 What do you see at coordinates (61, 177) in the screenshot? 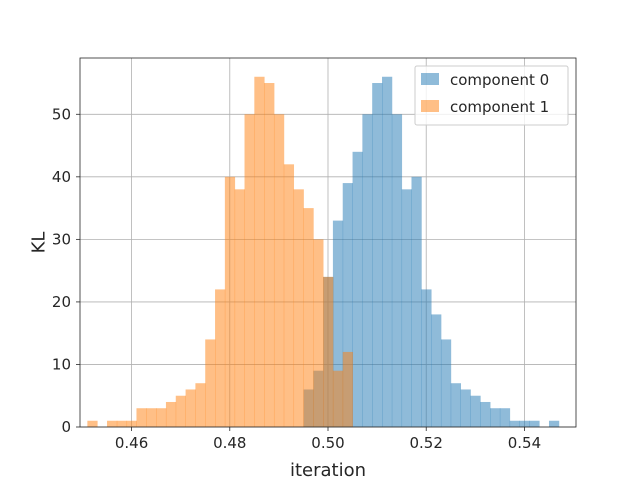
I see `y-tick-label: 40` at bounding box center [61, 177].